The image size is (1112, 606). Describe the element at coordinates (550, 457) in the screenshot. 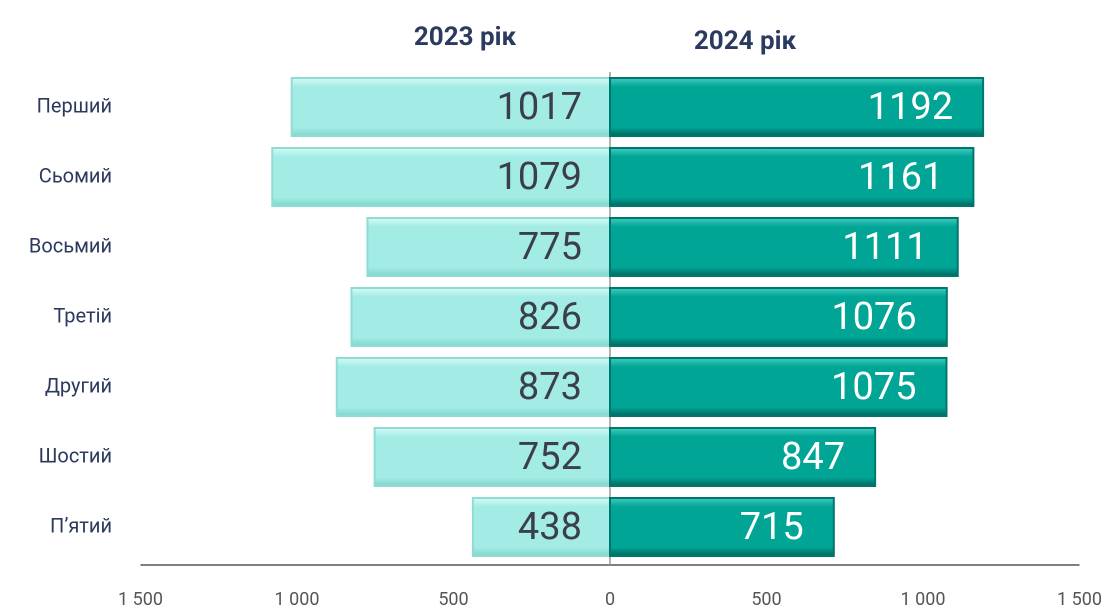

I see `value-label: 752` at that location.